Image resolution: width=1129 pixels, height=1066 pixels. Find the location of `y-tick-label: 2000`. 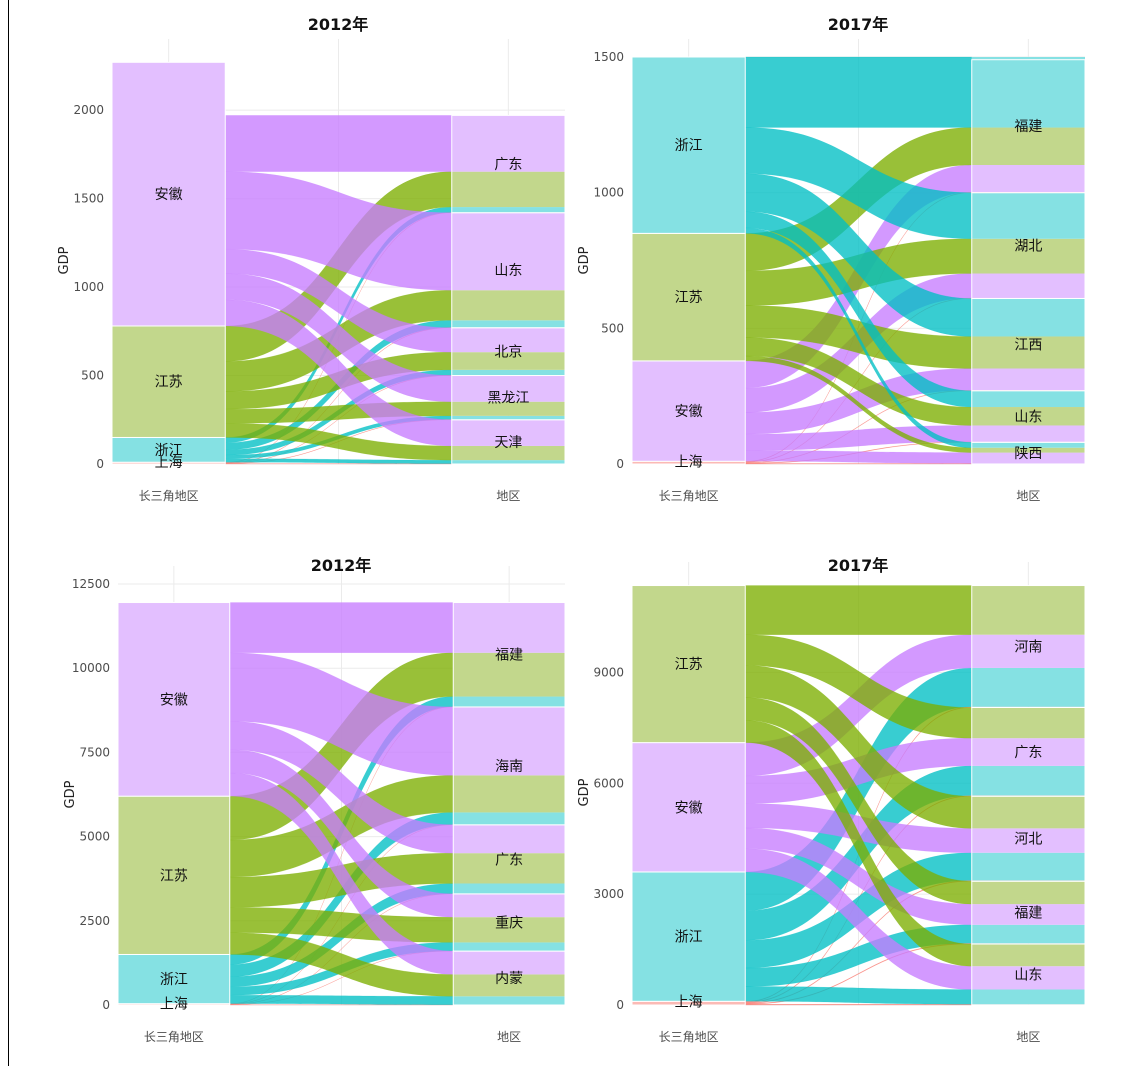

y-tick-label: 2000 is located at coordinates (88, 110).